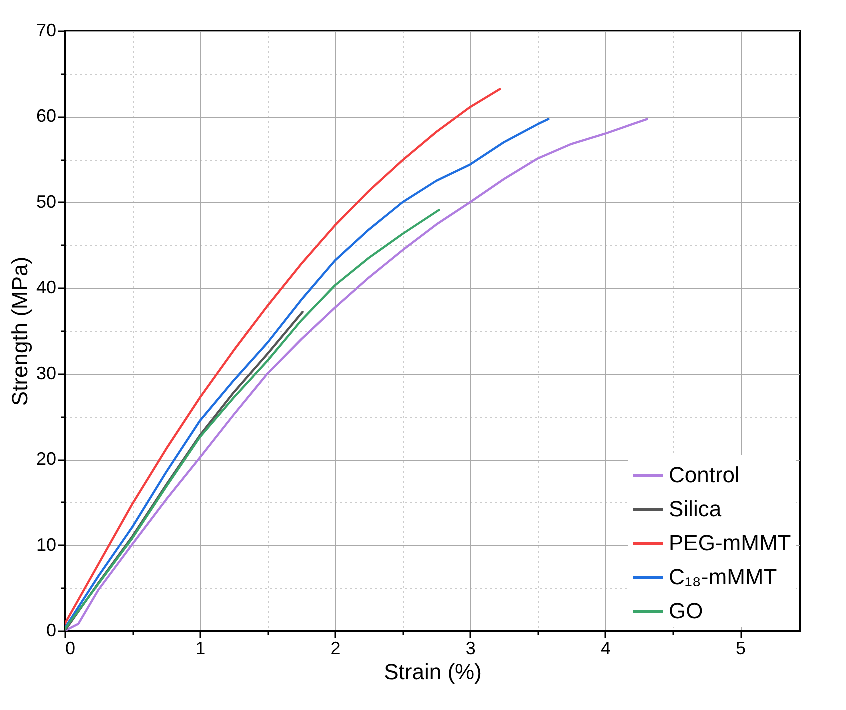 This screenshot has height=710, width=846. Describe the element at coordinates (704, 475) in the screenshot. I see `legend-label: Control` at that location.